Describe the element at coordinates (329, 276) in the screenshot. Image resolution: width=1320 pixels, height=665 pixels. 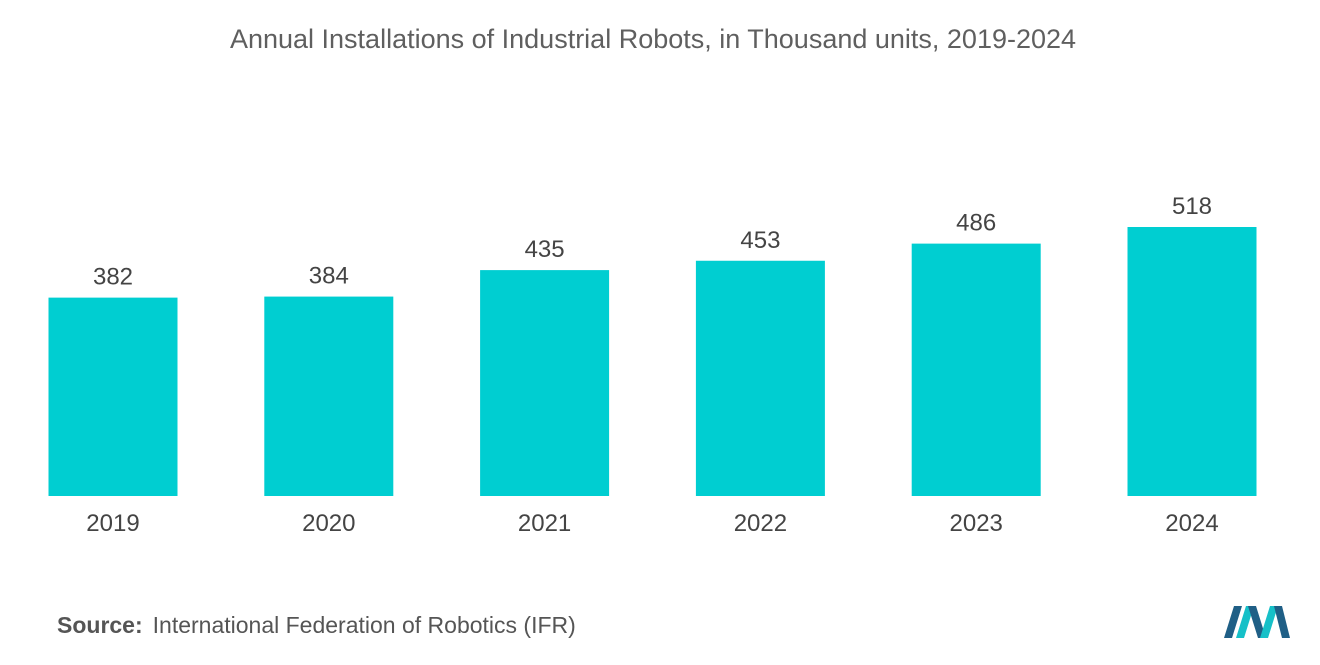
I see `data-label-2020: 384` at that location.